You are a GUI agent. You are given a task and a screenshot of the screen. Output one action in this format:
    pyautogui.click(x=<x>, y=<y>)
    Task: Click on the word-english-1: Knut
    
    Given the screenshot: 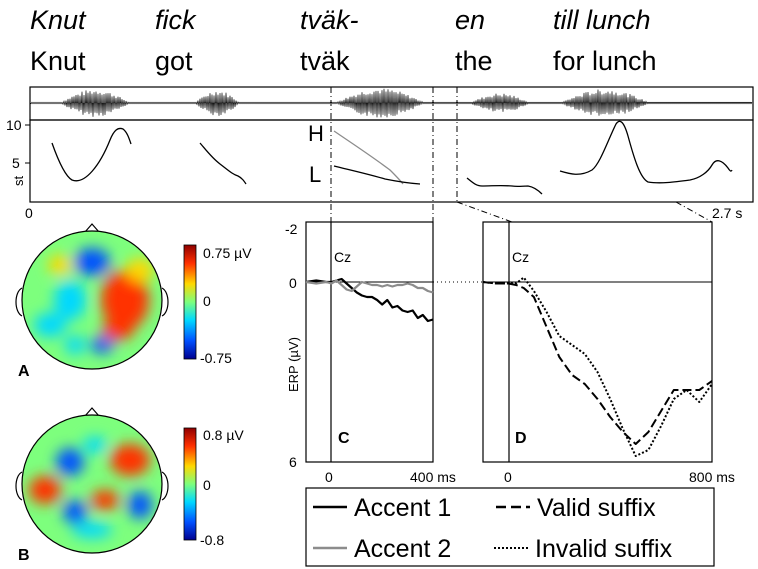 What is the action you would take?
    pyautogui.click(x=58, y=61)
    